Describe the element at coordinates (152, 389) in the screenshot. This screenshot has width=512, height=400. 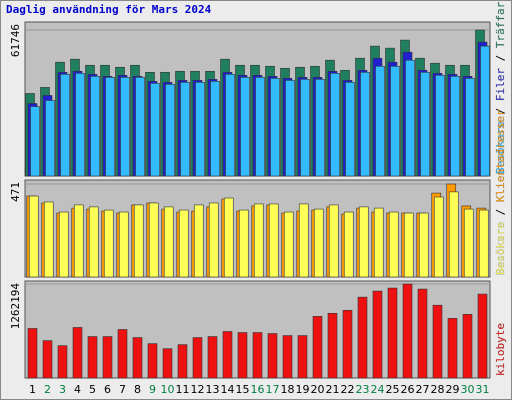
I see `x-tick-label: 9` at that location.